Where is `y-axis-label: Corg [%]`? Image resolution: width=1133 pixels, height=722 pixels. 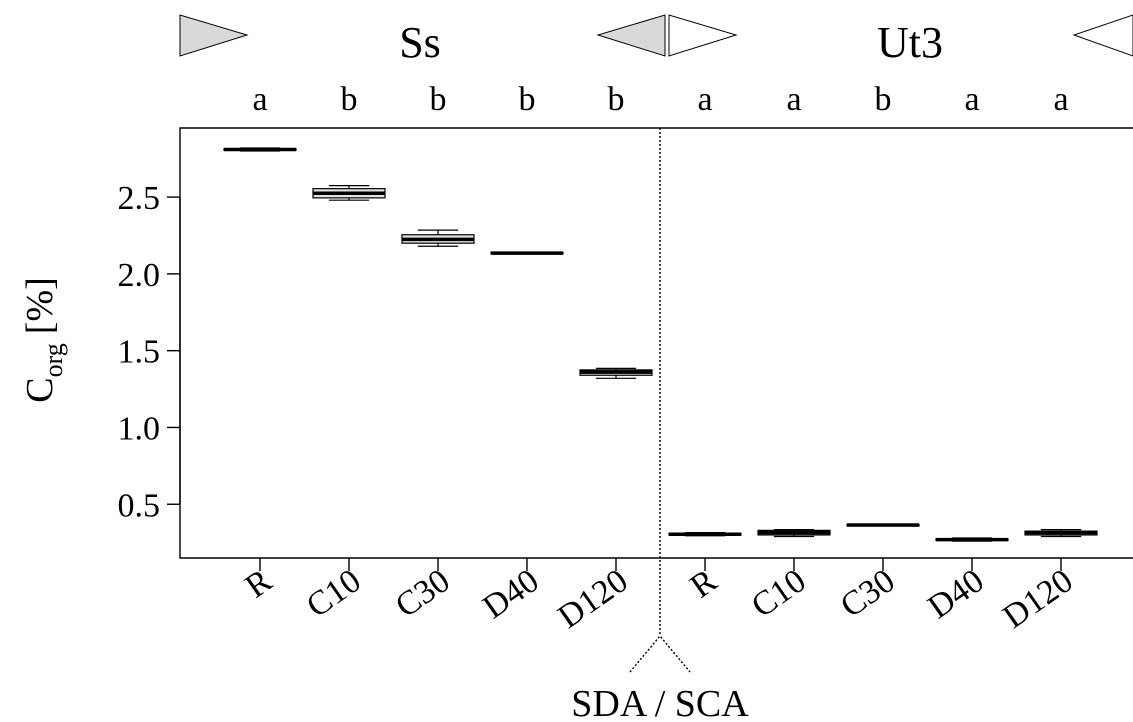
y-axis-label: Corg [%] is located at coordinates (43, 340).